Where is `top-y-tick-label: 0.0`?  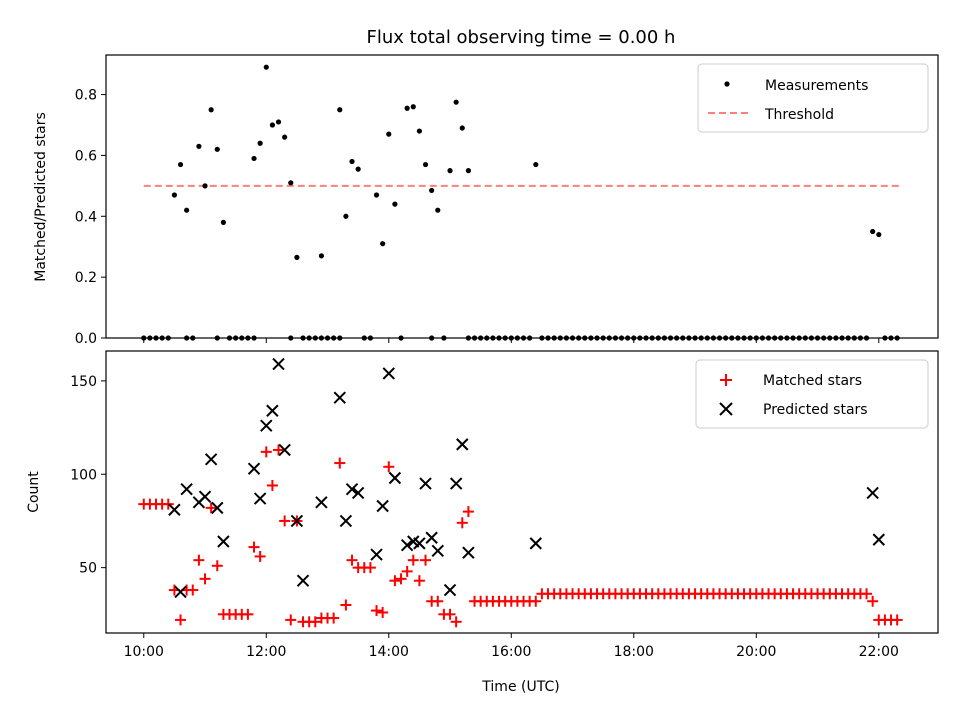 top-y-tick-label: 0.0 is located at coordinates (86, 339).